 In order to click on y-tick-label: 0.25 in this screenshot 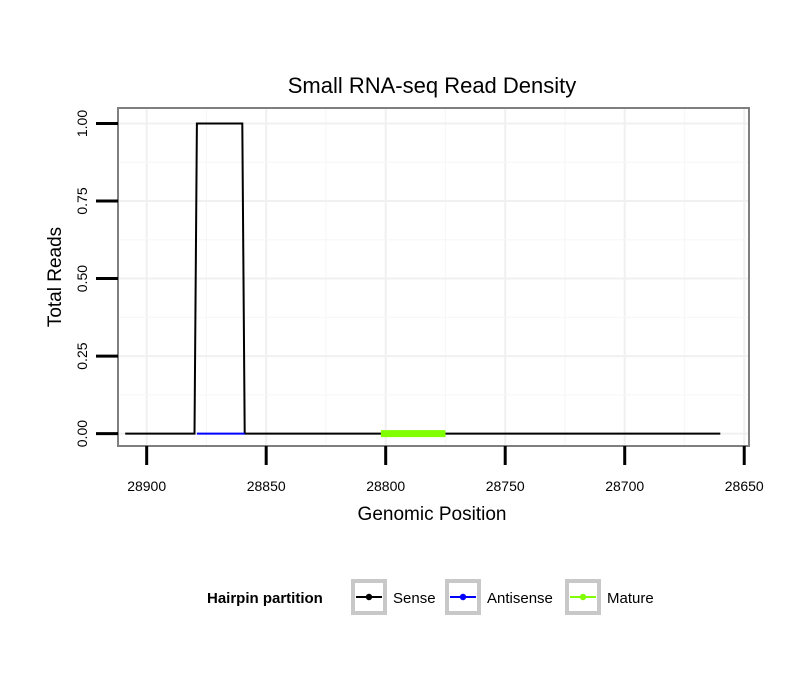, I will do `click(82, 355)`.